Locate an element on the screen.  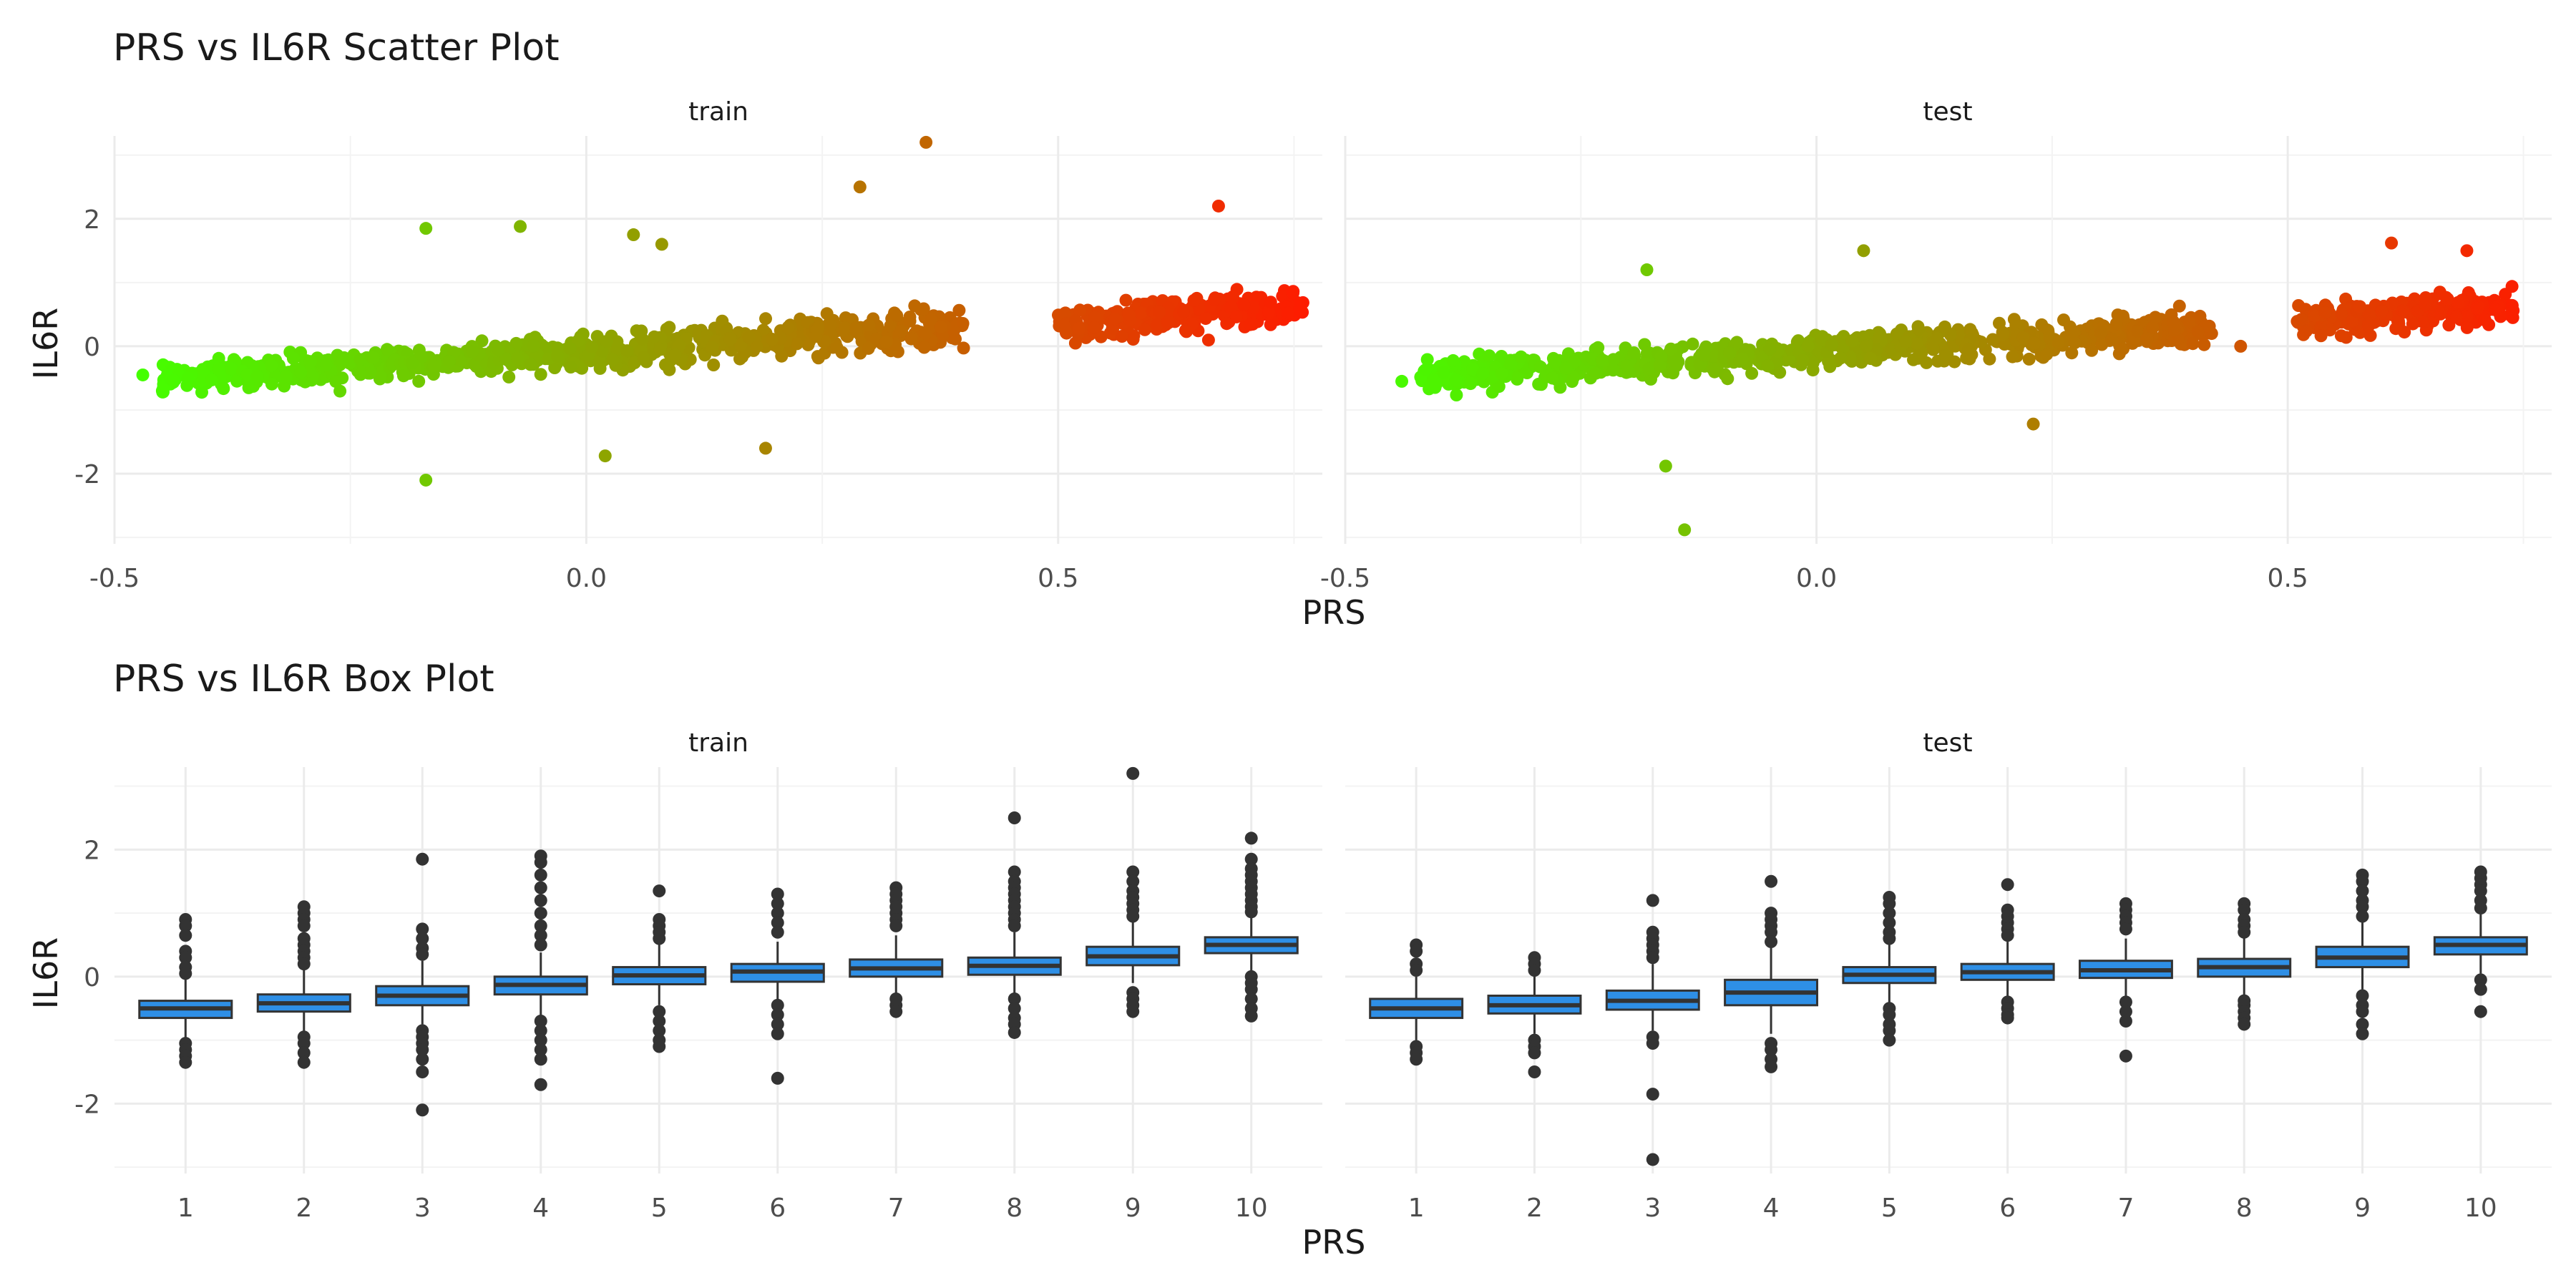
y-tick-label: 2 is located at coordinates (92, 850).